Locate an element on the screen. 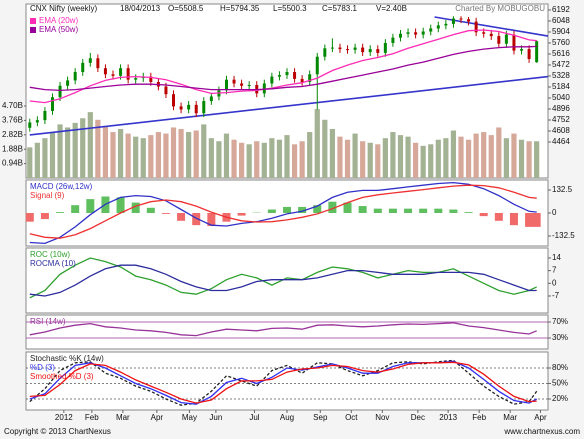 This screenshot has height=439, width=584. x-tick-label: Apr is located at coordinates (540, 417).